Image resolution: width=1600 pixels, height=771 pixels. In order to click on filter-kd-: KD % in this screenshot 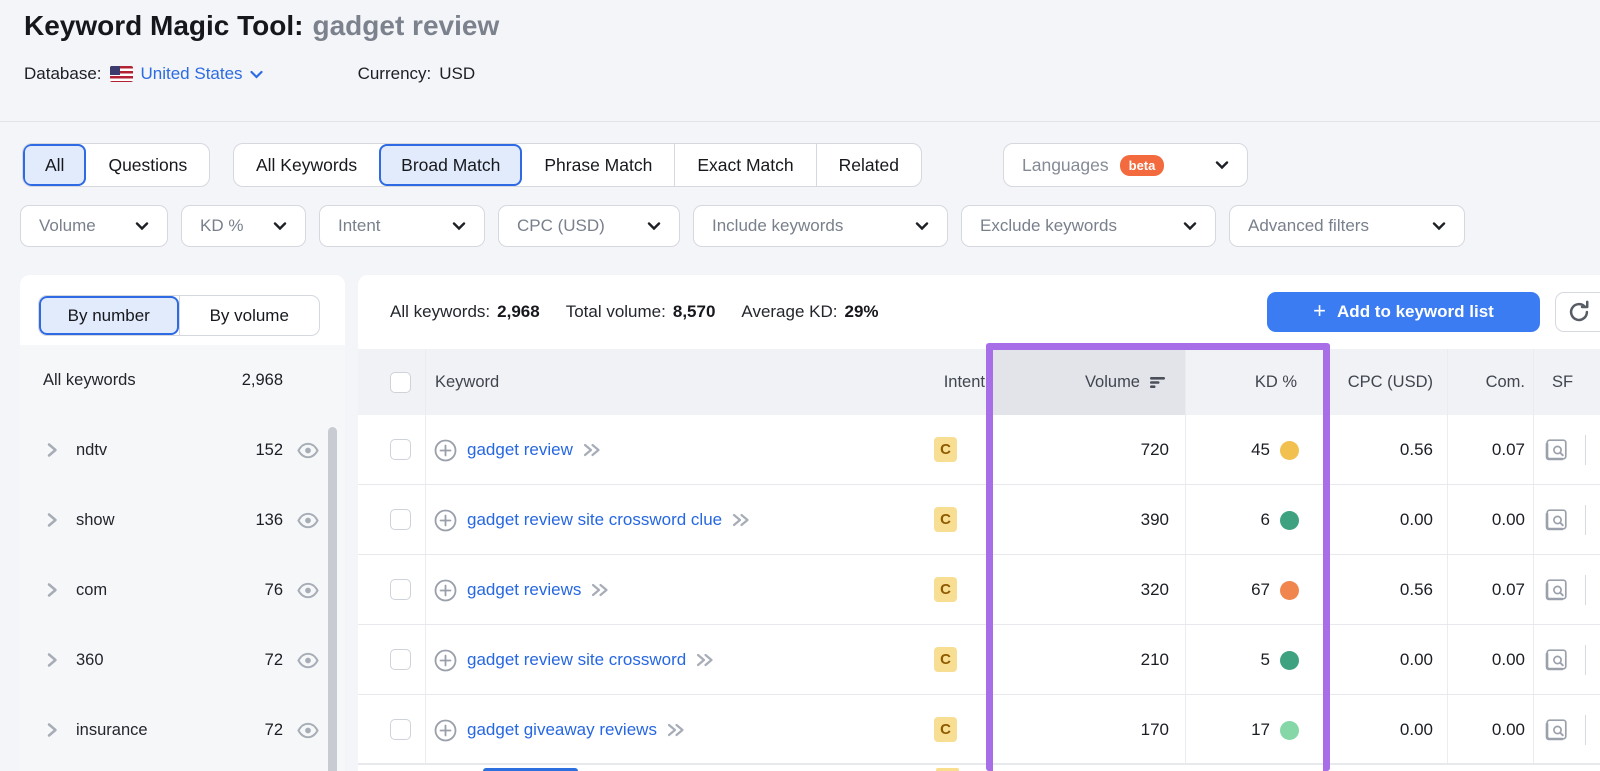, I will do `click(243, 226)`.